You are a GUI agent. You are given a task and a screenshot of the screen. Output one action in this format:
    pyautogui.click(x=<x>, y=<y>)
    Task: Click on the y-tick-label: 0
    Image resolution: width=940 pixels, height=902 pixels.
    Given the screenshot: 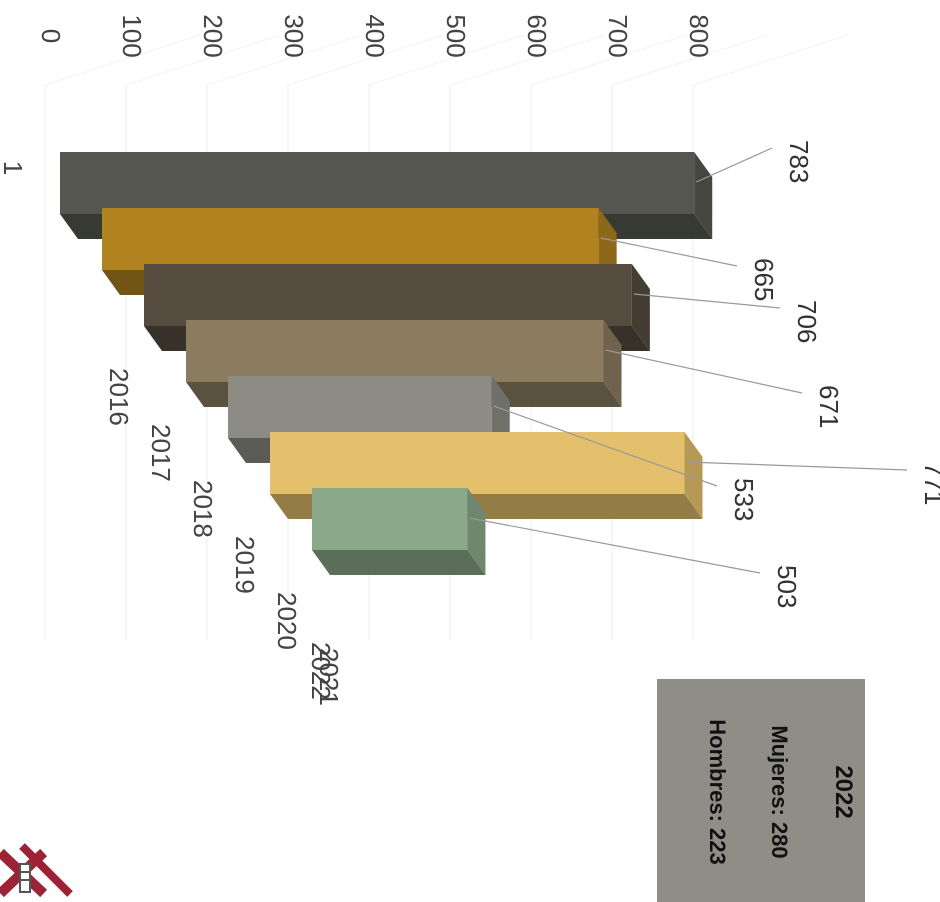 What is the action you would take?
    pyautogui.click(x=51, y=36)
    